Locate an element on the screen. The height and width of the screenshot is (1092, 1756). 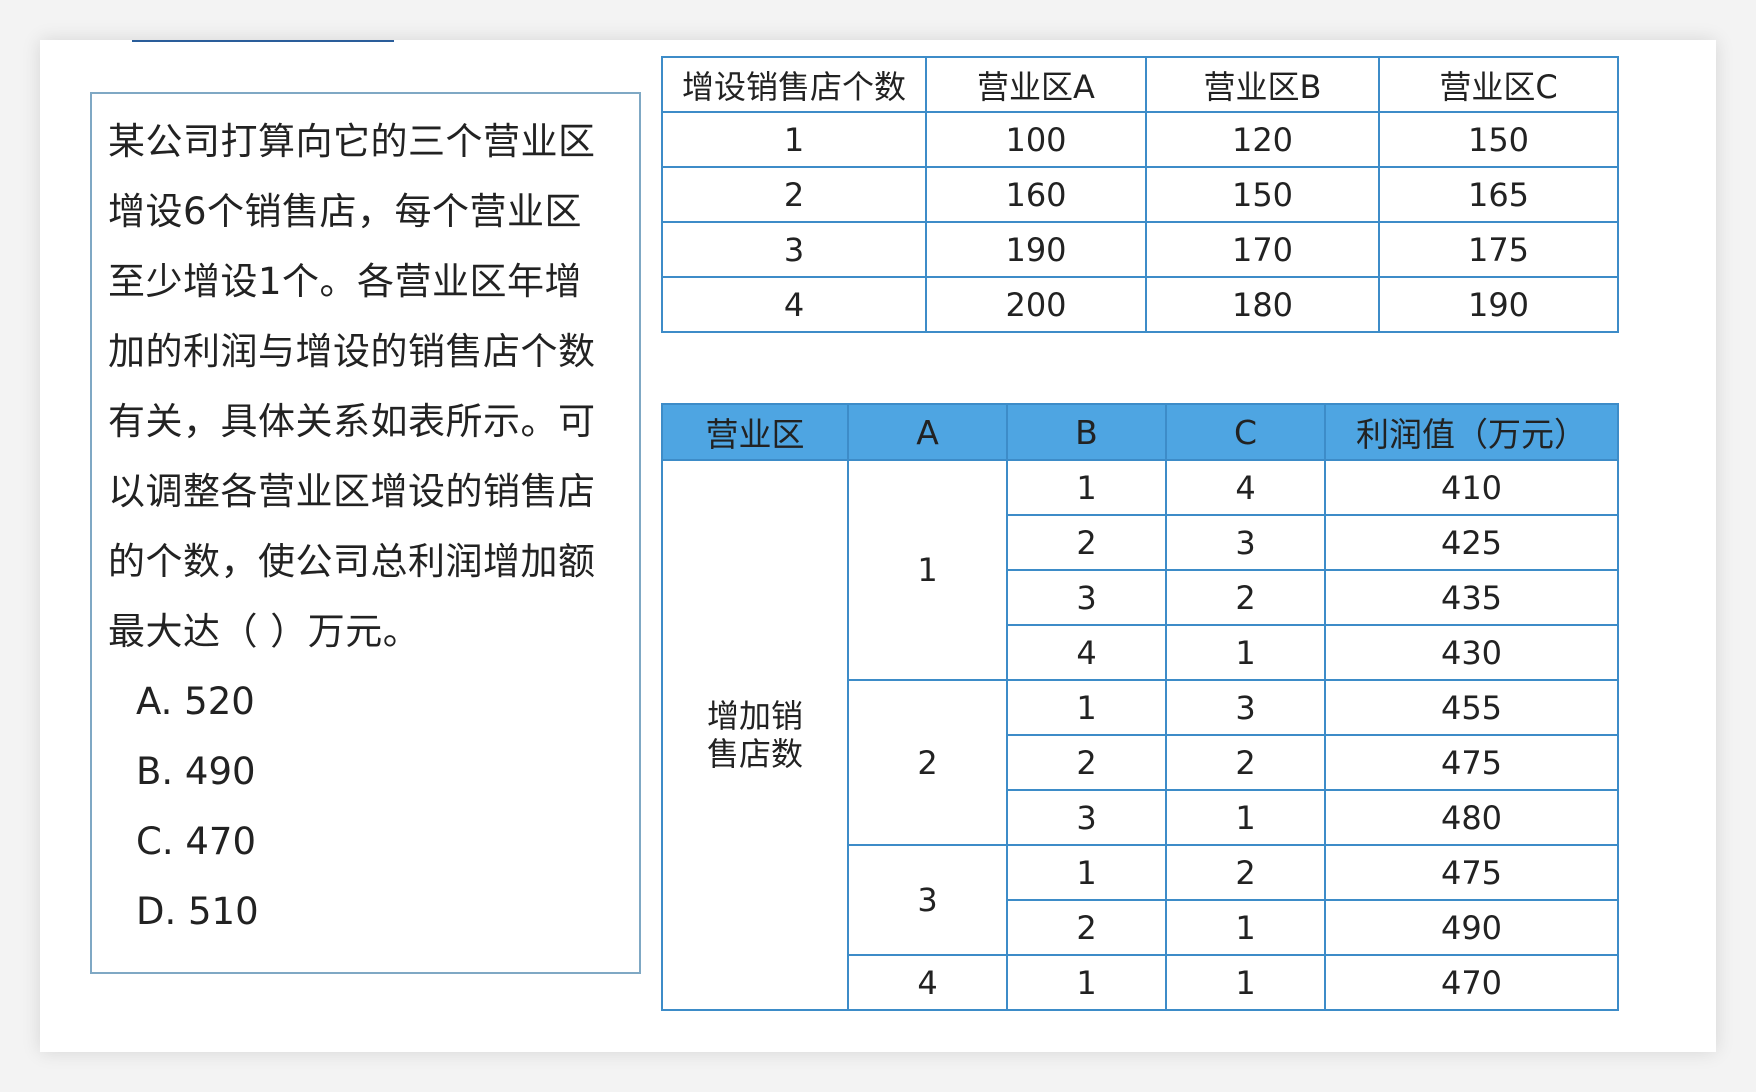
area-a-cell: 1 is located at coordinates (927, 570).